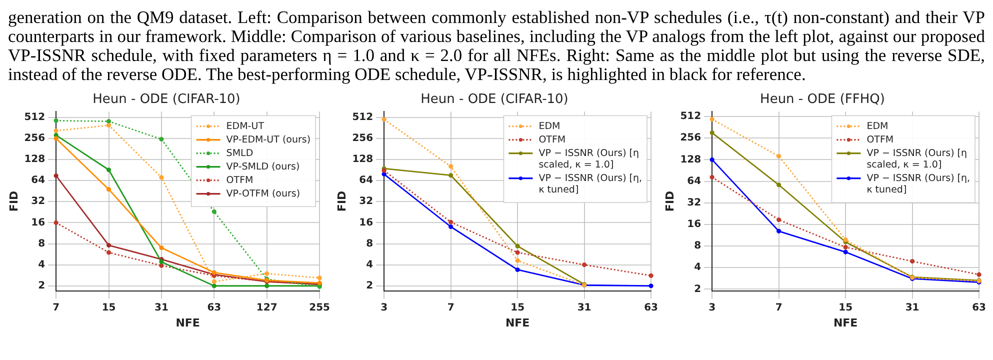  I want to click on legend-label: VP-EDM-UT (ours), so click(268, 140).